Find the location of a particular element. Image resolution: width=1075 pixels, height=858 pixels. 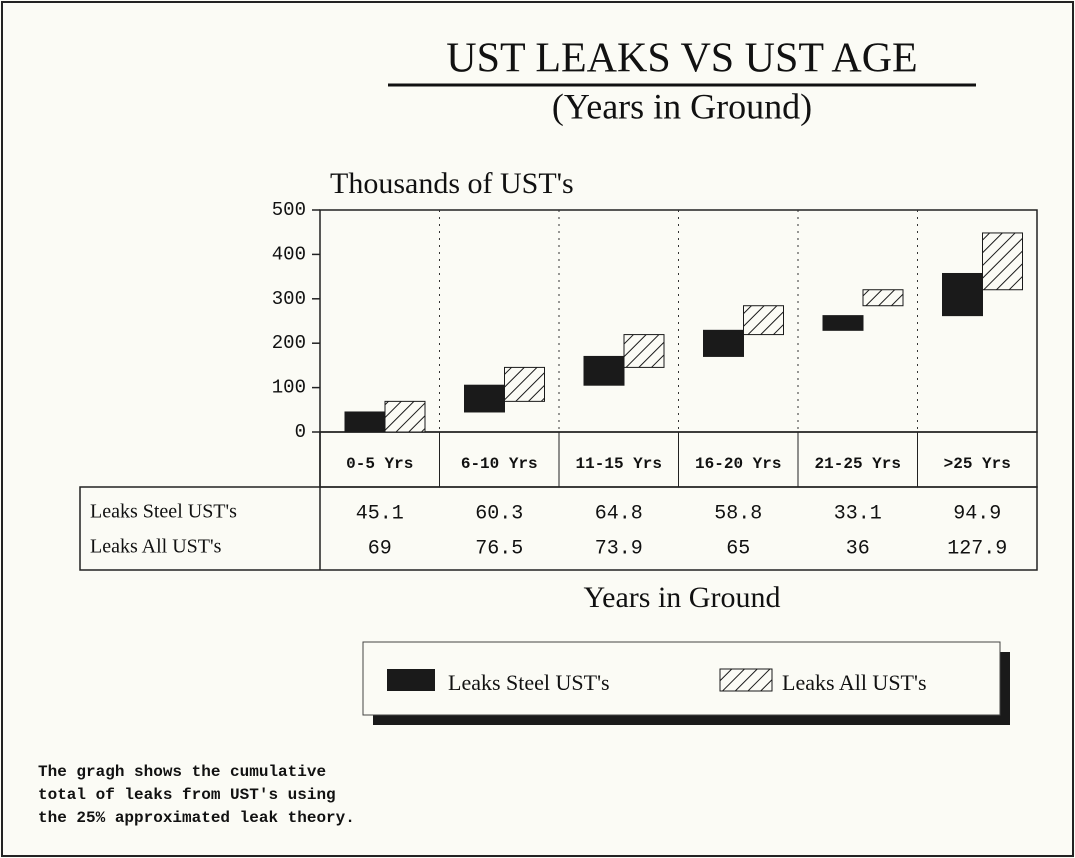

chart-title: UST LEAKS VS UST AGE is located at coordinates (681, 59).